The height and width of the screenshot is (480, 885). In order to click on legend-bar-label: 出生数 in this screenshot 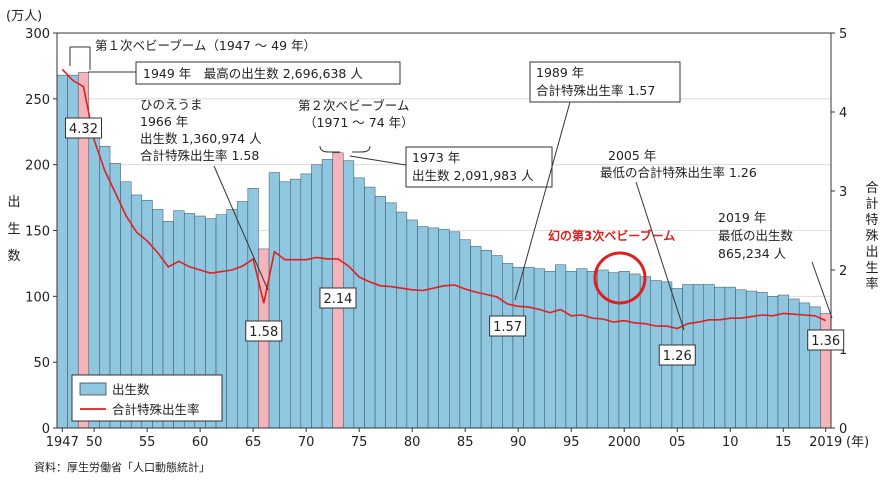, I will do `click(131, 389)`.